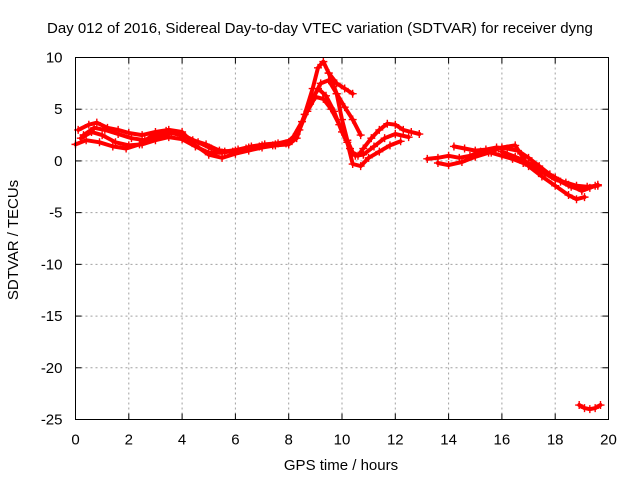 The height and width of the screenshot is (480, 640). I want to click on x-tick-label: 8, so click(289, 440).